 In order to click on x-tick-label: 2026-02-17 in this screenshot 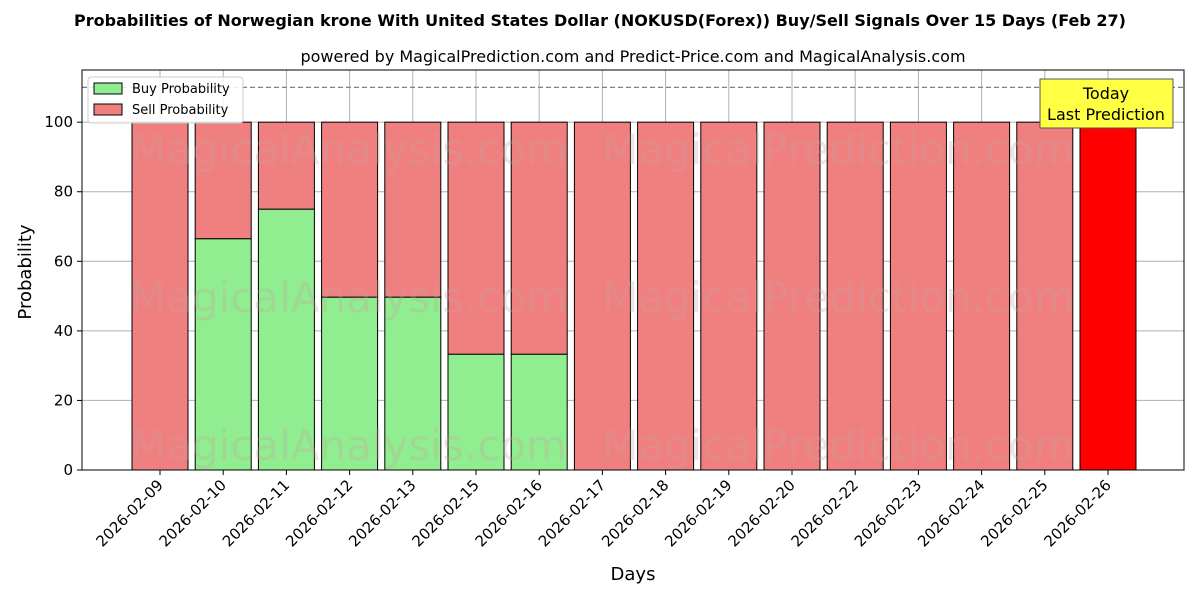, I will do `click(572, 513)`.